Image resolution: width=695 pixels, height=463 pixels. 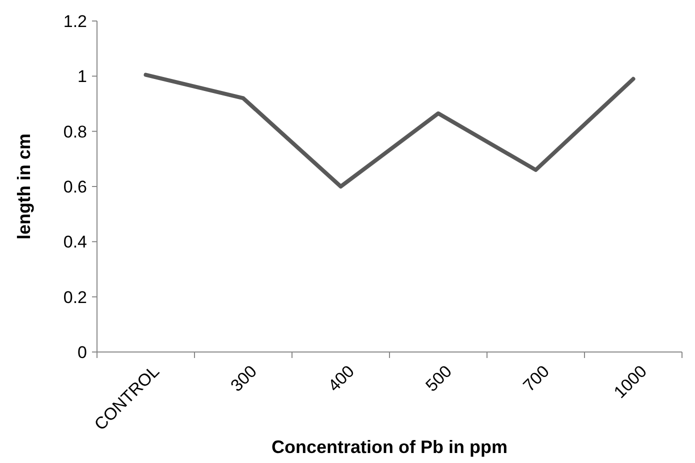 What do you see at coordinates (75, 242) in the screenshot?
I see `y-tick-label: 0.4` at bounding box center [75, 242].